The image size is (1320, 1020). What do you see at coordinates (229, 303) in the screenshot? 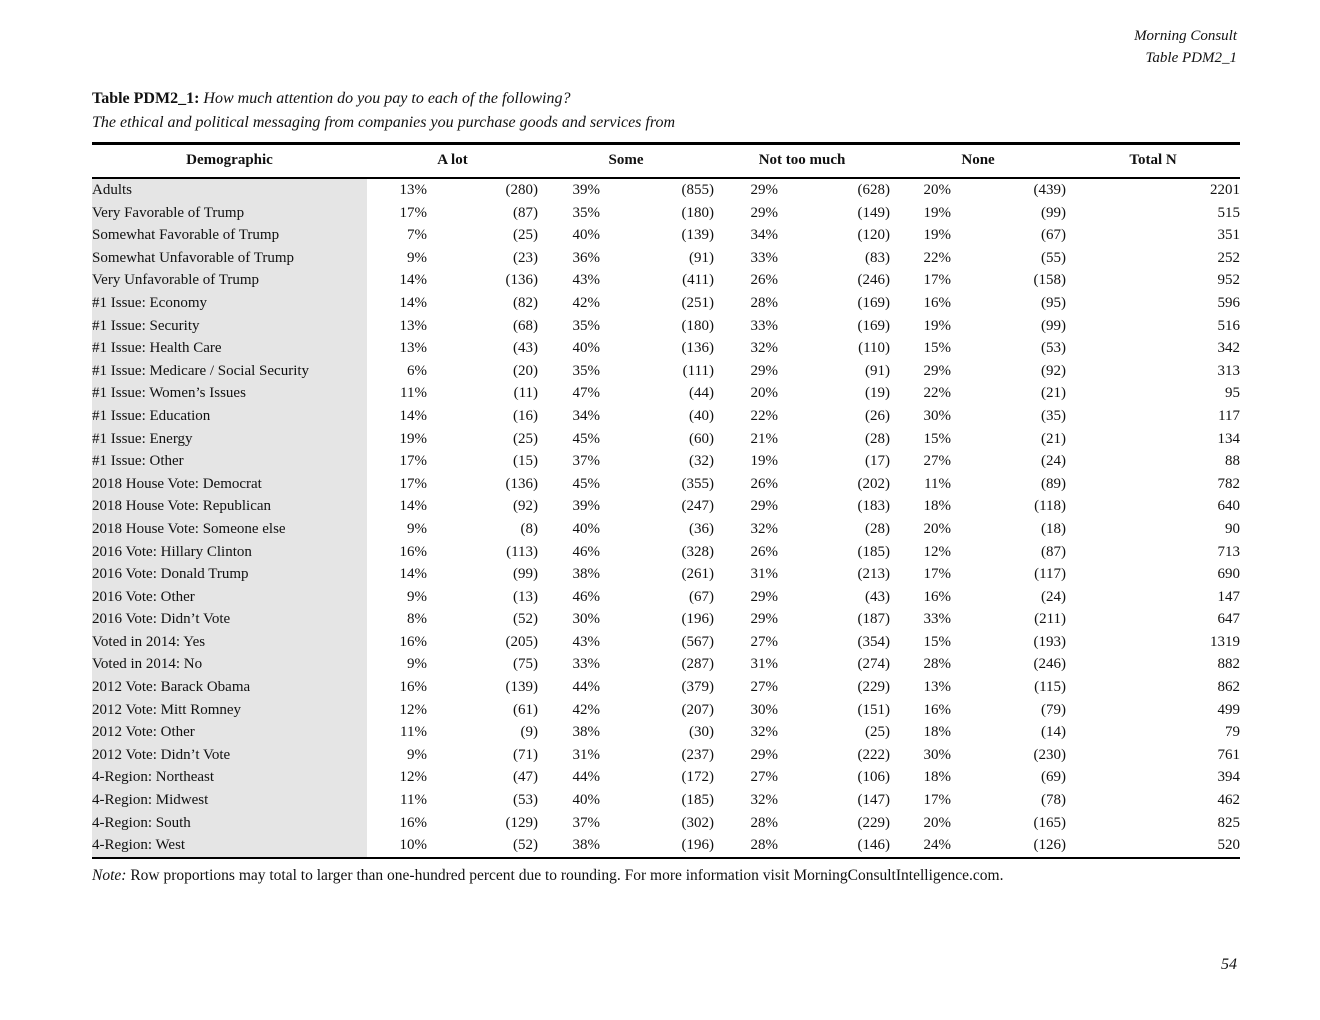
I see `demographic-cell: #1 Issue: Economy` at bounding box center [229, 303].